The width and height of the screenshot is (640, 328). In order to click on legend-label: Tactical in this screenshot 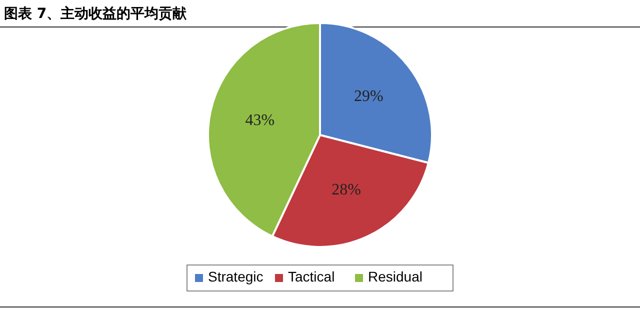, I will do `click(311, 276)`.